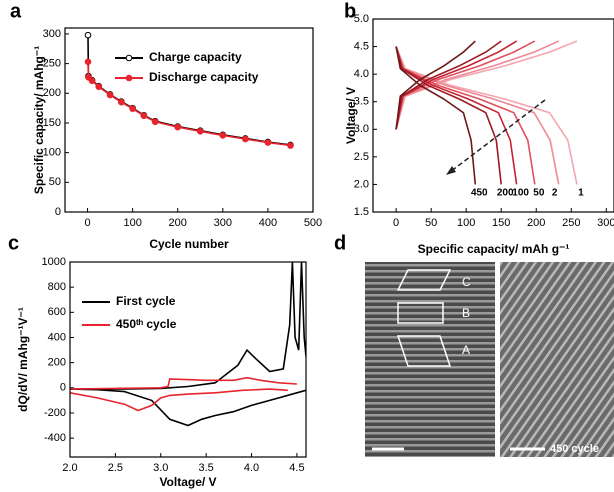 This screenshot has height=492, width=614. I want to click on y-tick-label: -400, so click(55, 438).